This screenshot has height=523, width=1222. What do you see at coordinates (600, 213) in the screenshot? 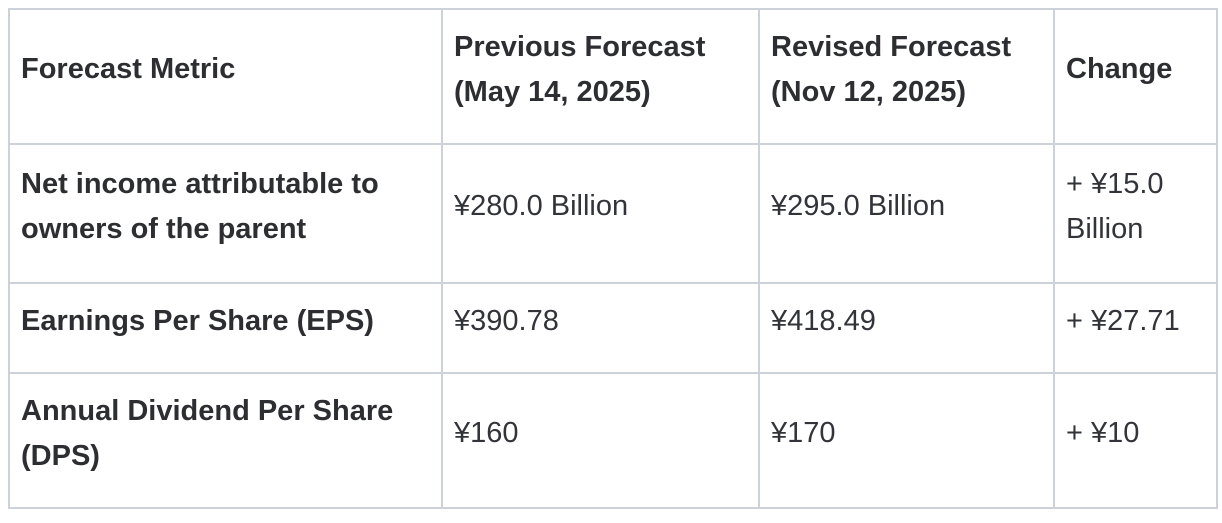
I see `cell-previous-net-income: ¥280.0 Billion` at bounding box center [600, 213].